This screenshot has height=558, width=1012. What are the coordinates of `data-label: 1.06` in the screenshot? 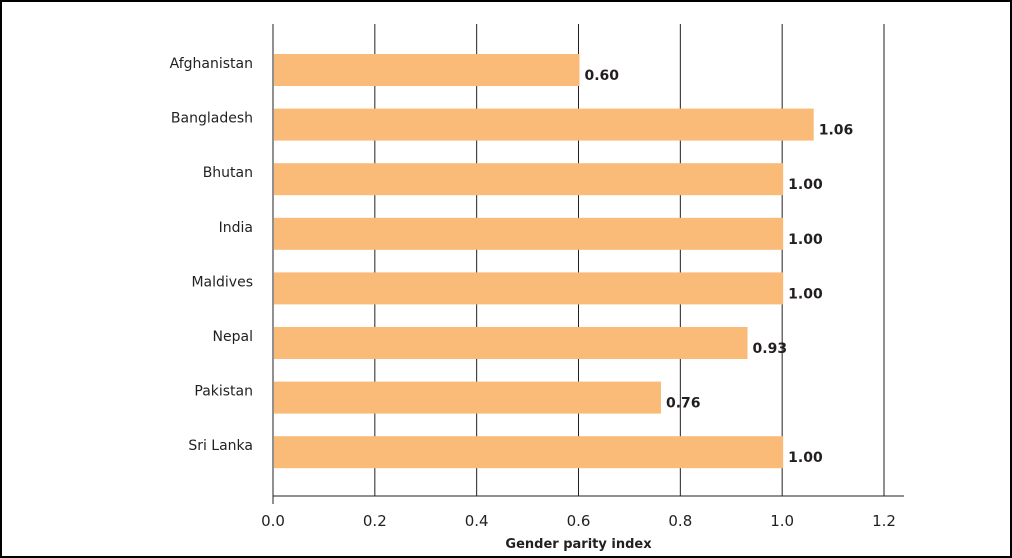 It's located at (836, 131).